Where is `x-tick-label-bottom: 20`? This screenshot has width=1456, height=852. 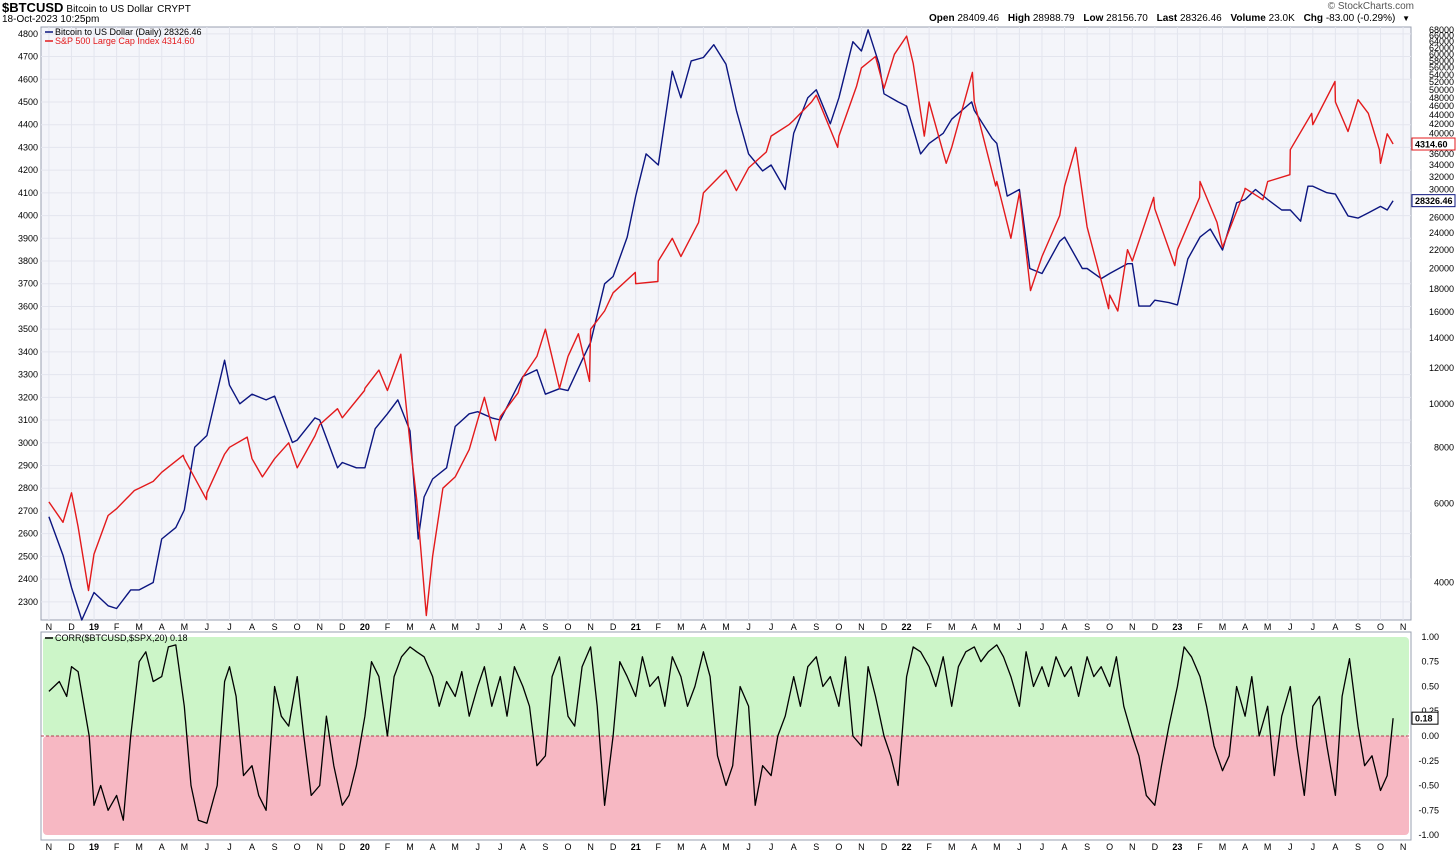 x-tick-label-bottom: 20 is located at coordinates (365, 847).